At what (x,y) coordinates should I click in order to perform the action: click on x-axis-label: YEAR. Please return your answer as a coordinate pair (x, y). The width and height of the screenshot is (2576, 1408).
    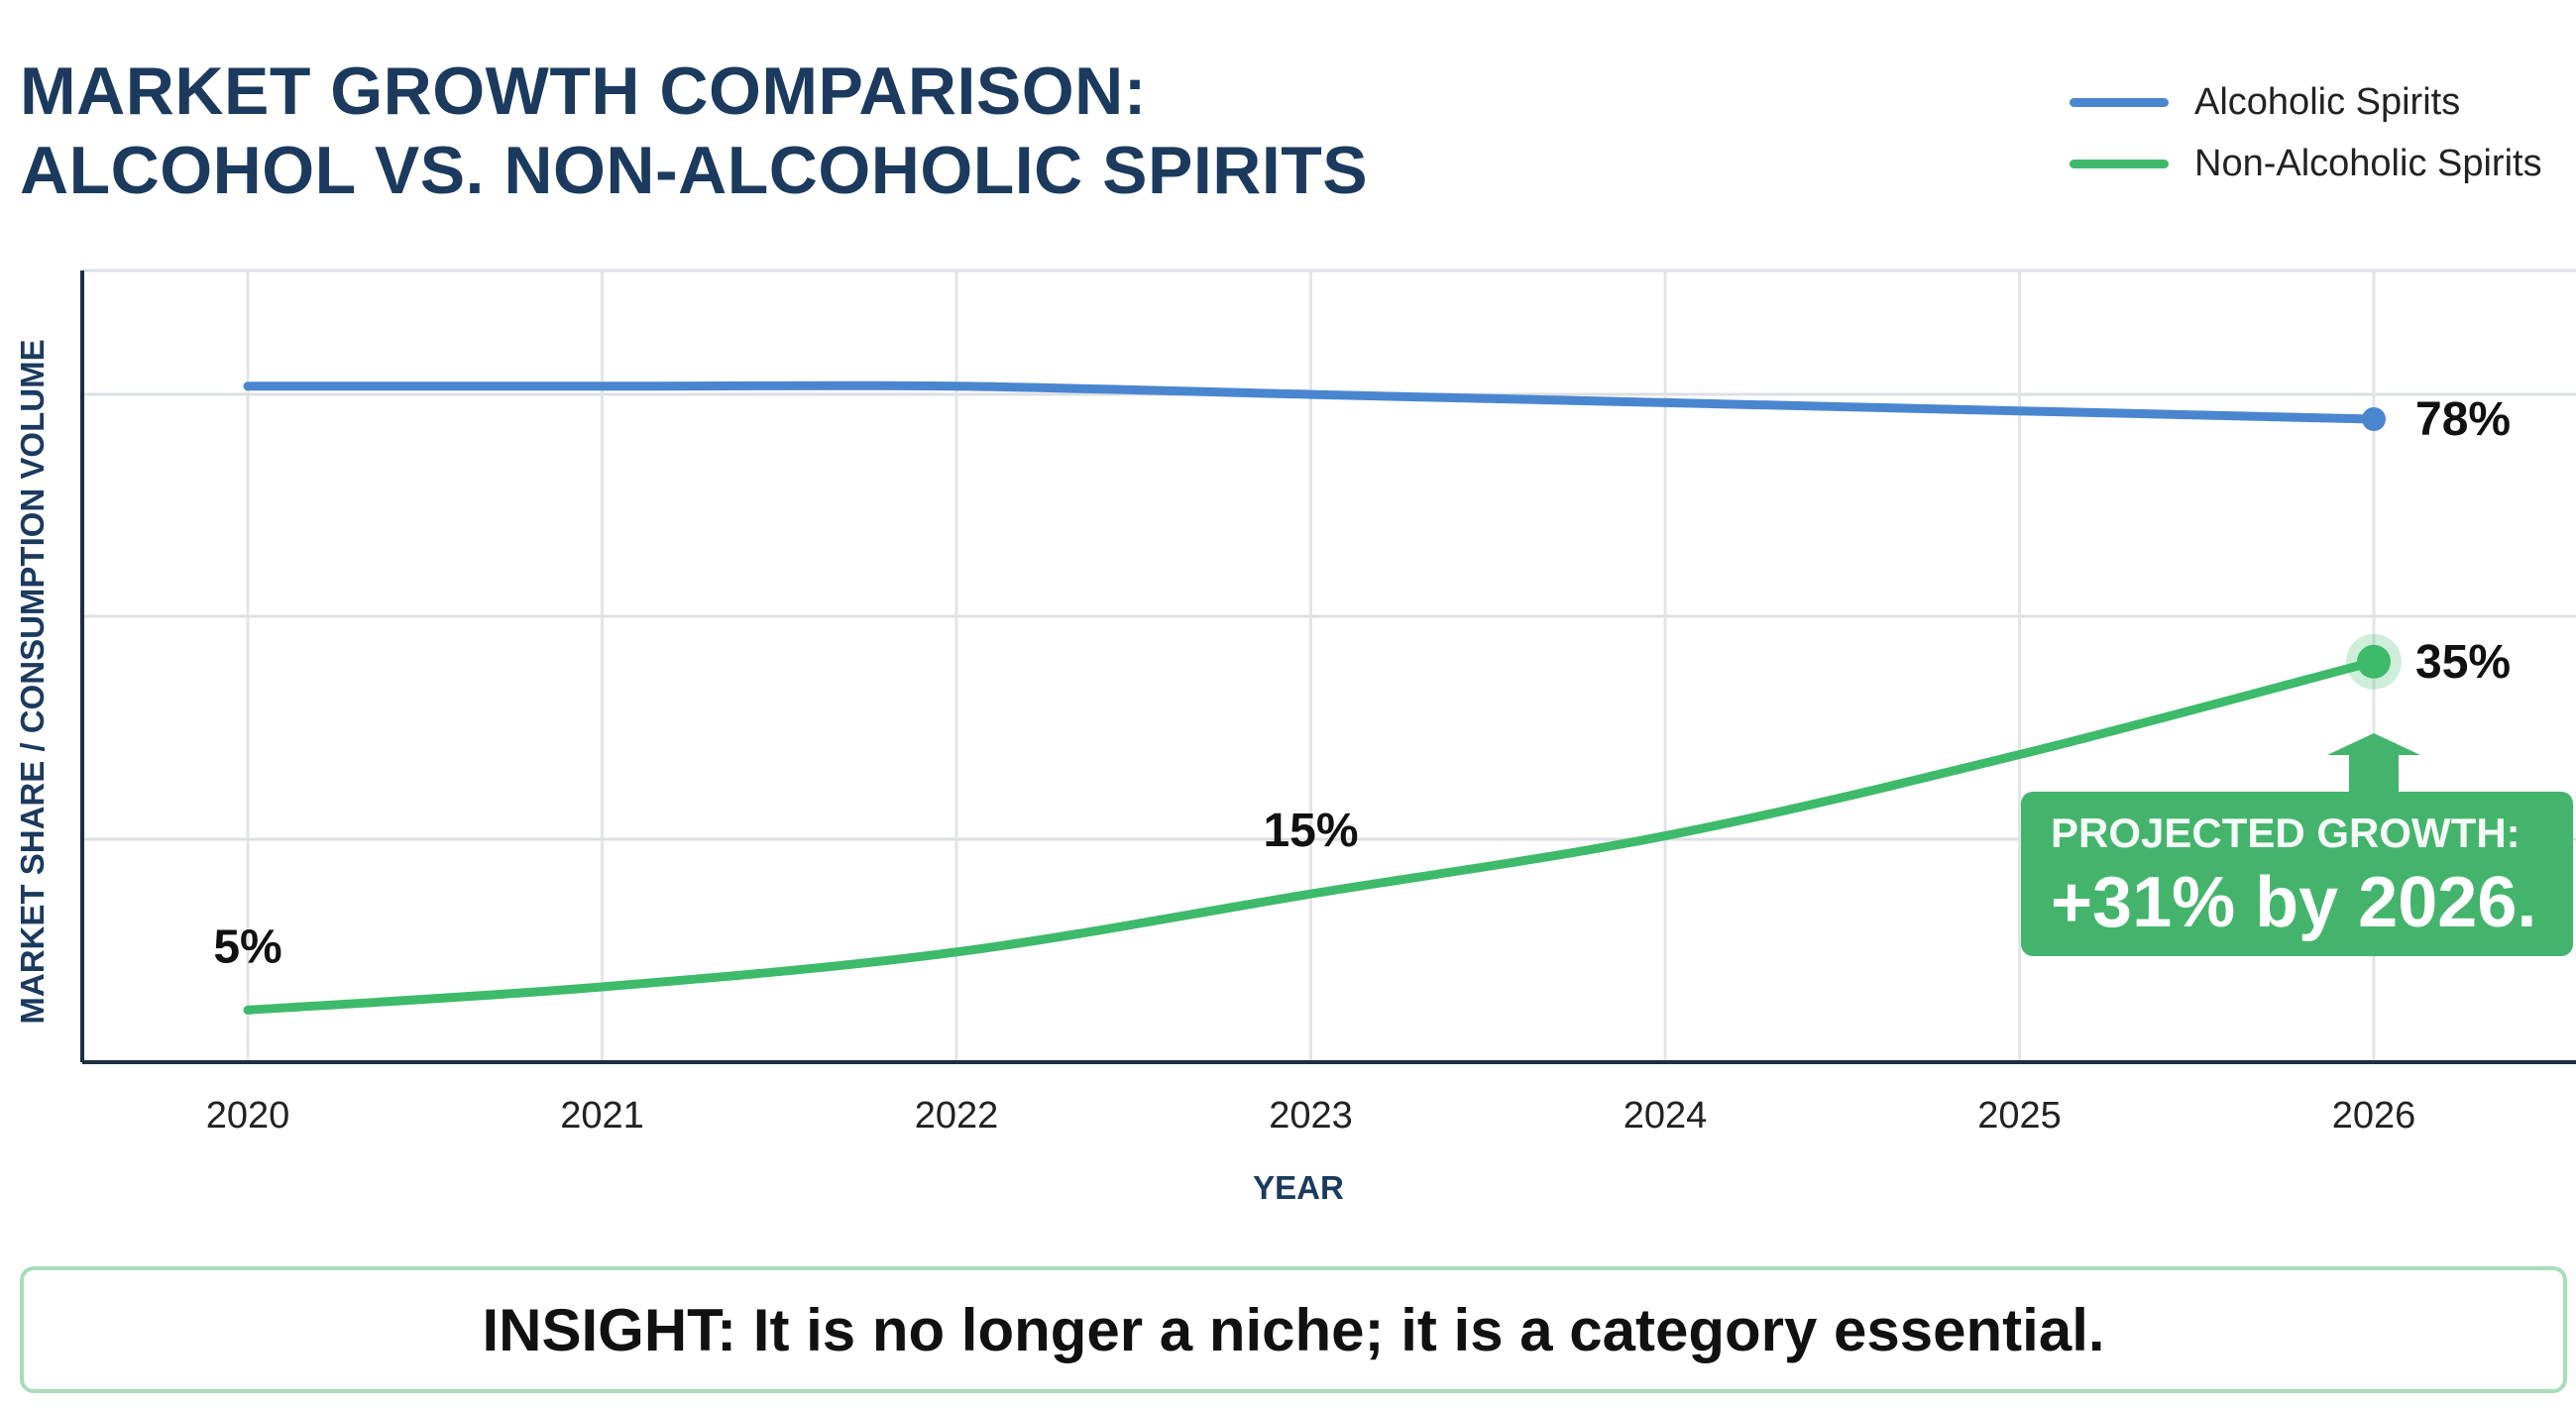
    Looking at the image, I should click on (1298, 1187).